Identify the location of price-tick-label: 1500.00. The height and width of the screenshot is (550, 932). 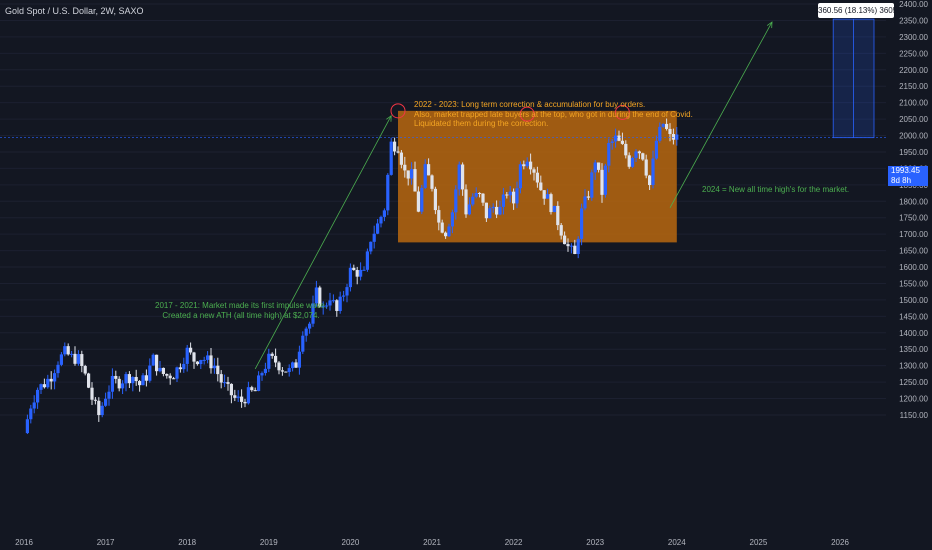
(913, 300).